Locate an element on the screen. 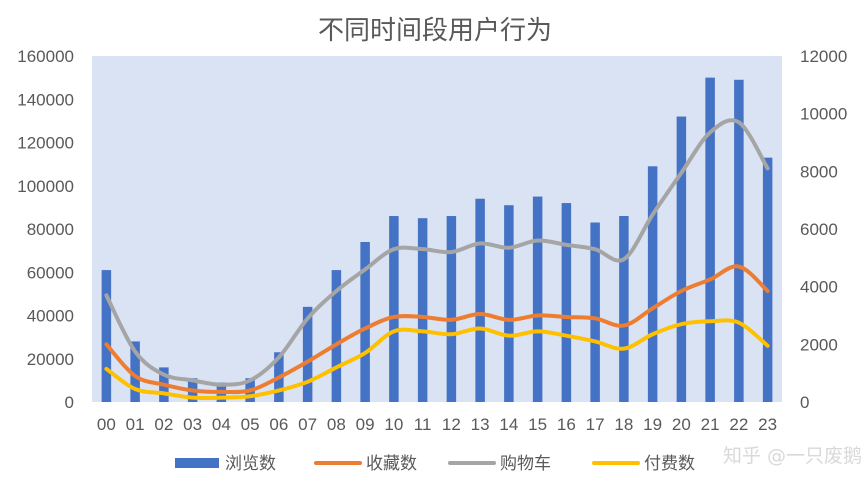 This screenshot has width=867, height=487. y-left-tick-label: 0 is located at coordinates (69, 402).